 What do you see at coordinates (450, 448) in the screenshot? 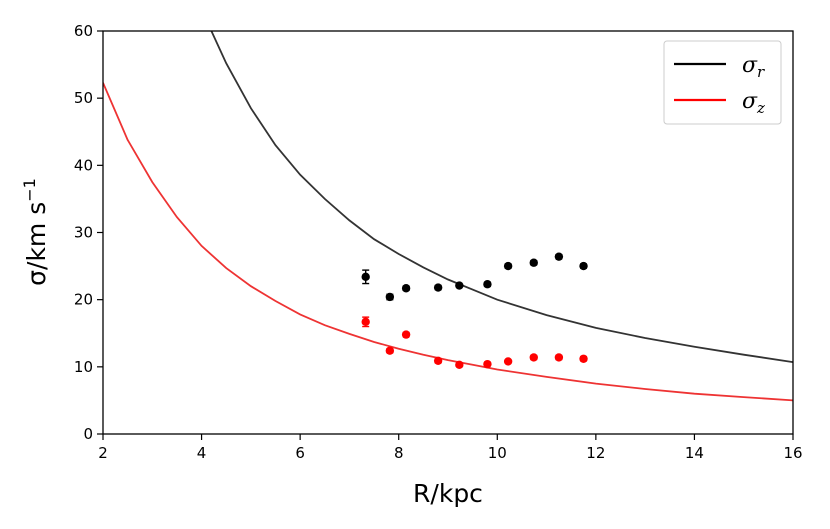
I see `x-axis-ticks: 2 4 6 8 10 12 14 16` at bounding box center [450, 448].